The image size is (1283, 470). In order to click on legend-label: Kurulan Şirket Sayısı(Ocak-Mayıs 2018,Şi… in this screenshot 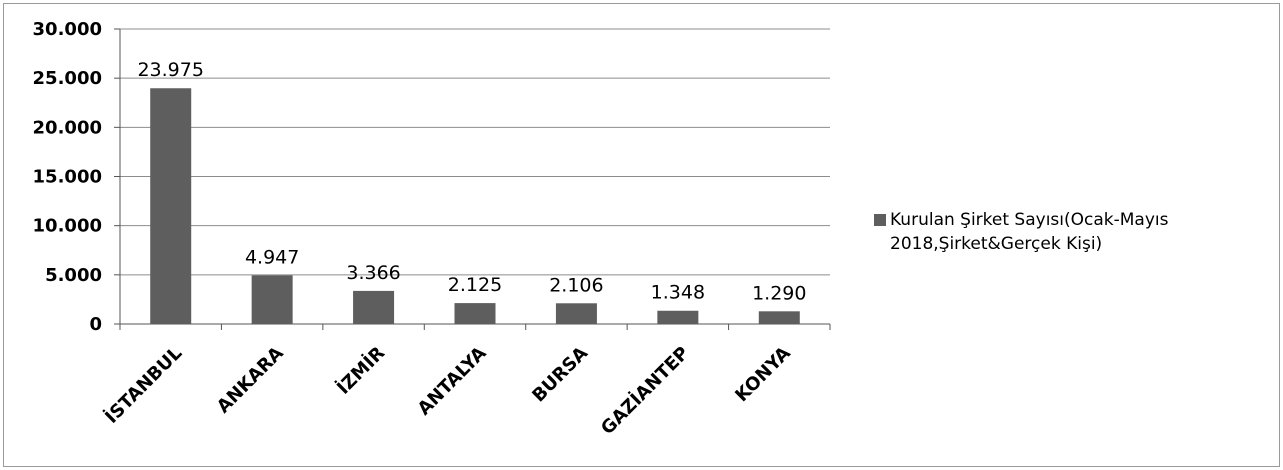, I will do `click(1029, 232)`.